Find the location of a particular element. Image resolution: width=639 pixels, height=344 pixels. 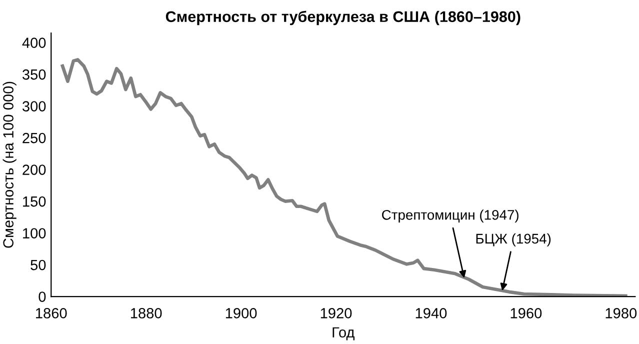

x-tick-label: 1980 is located at coordinates (621, 313).